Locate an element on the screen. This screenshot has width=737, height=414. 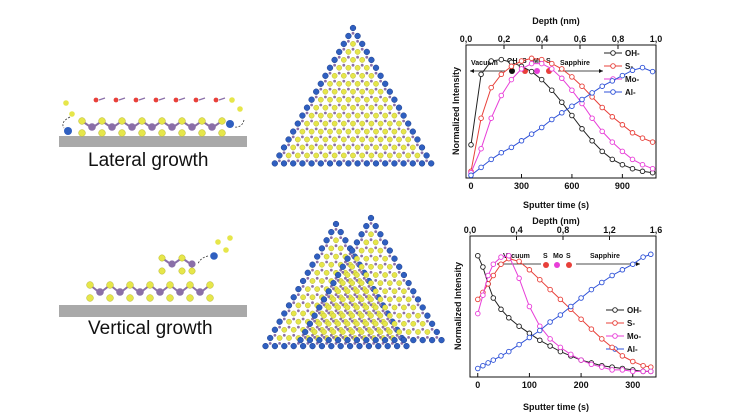
chart-top-top-tick-label: 0,8 is located at coordinates (618, 39).